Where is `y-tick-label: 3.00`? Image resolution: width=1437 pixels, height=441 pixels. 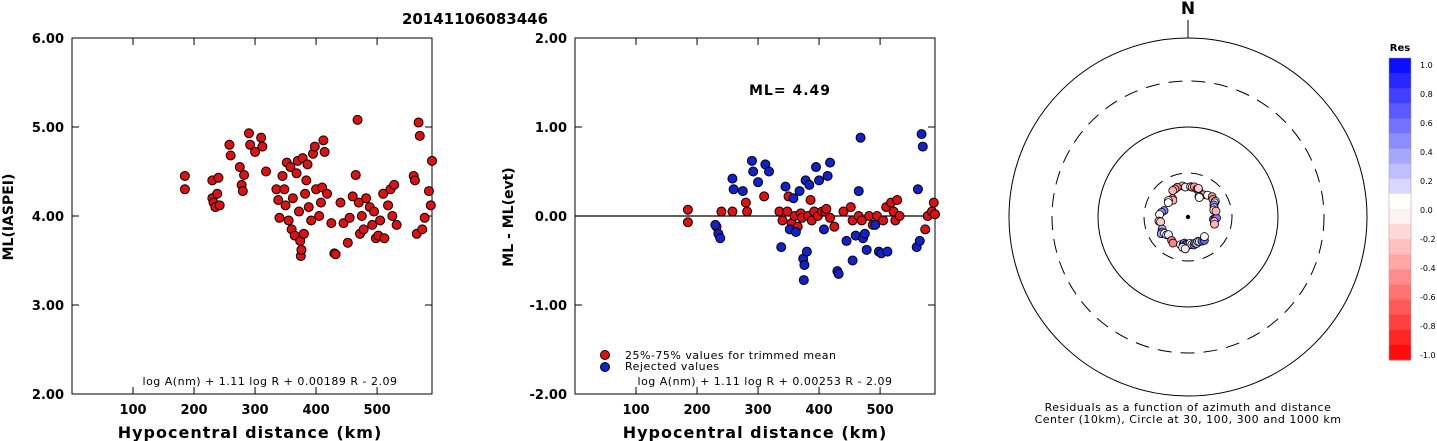 y-tick-label: 3.00 is located at coordinates (48, 306).